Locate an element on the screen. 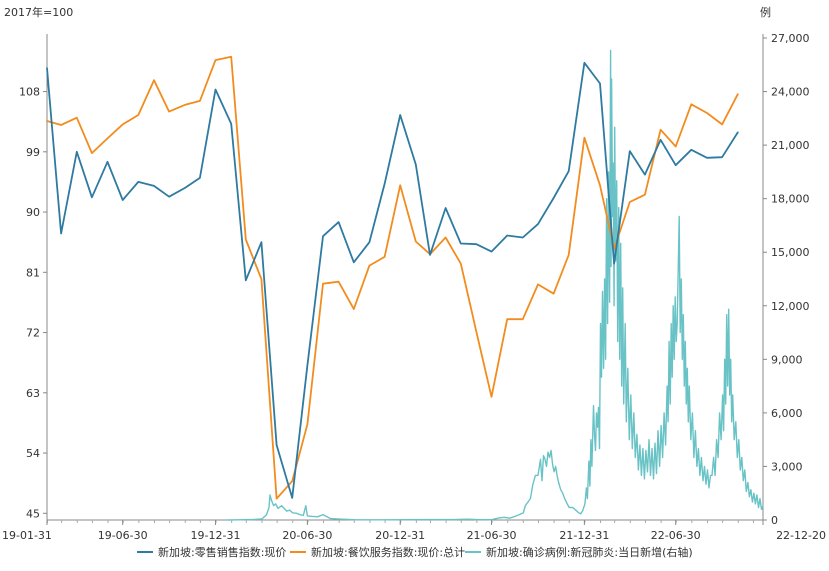 The height and width of the screenshot is (571, 829). x-axis-tick-label: 21-12-31 is located at coordinates (584, 535).